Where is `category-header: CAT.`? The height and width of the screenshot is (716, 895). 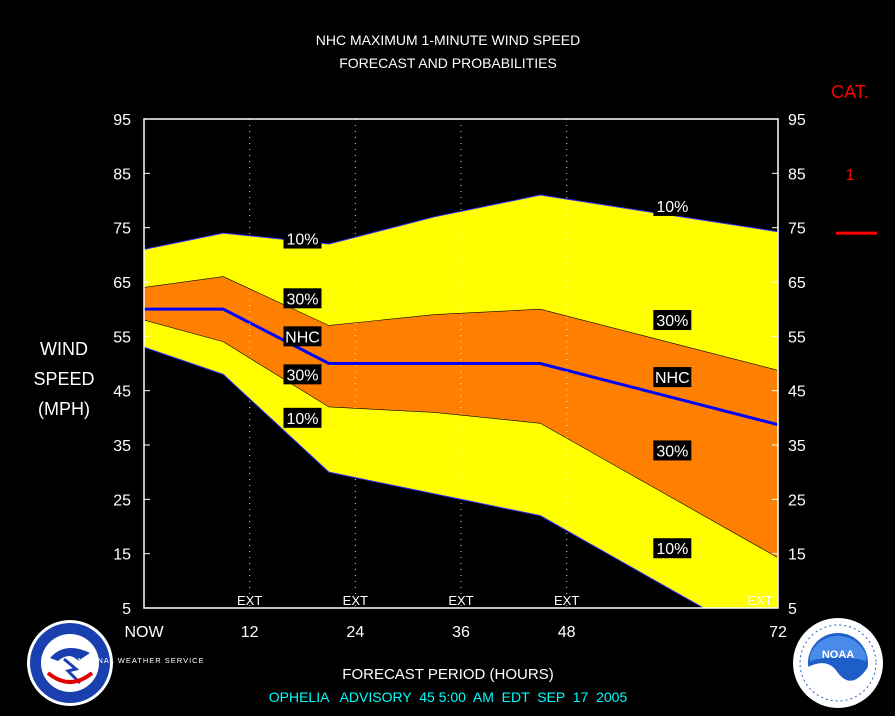 category-header: CAT. is located at coordinates (850, 92).